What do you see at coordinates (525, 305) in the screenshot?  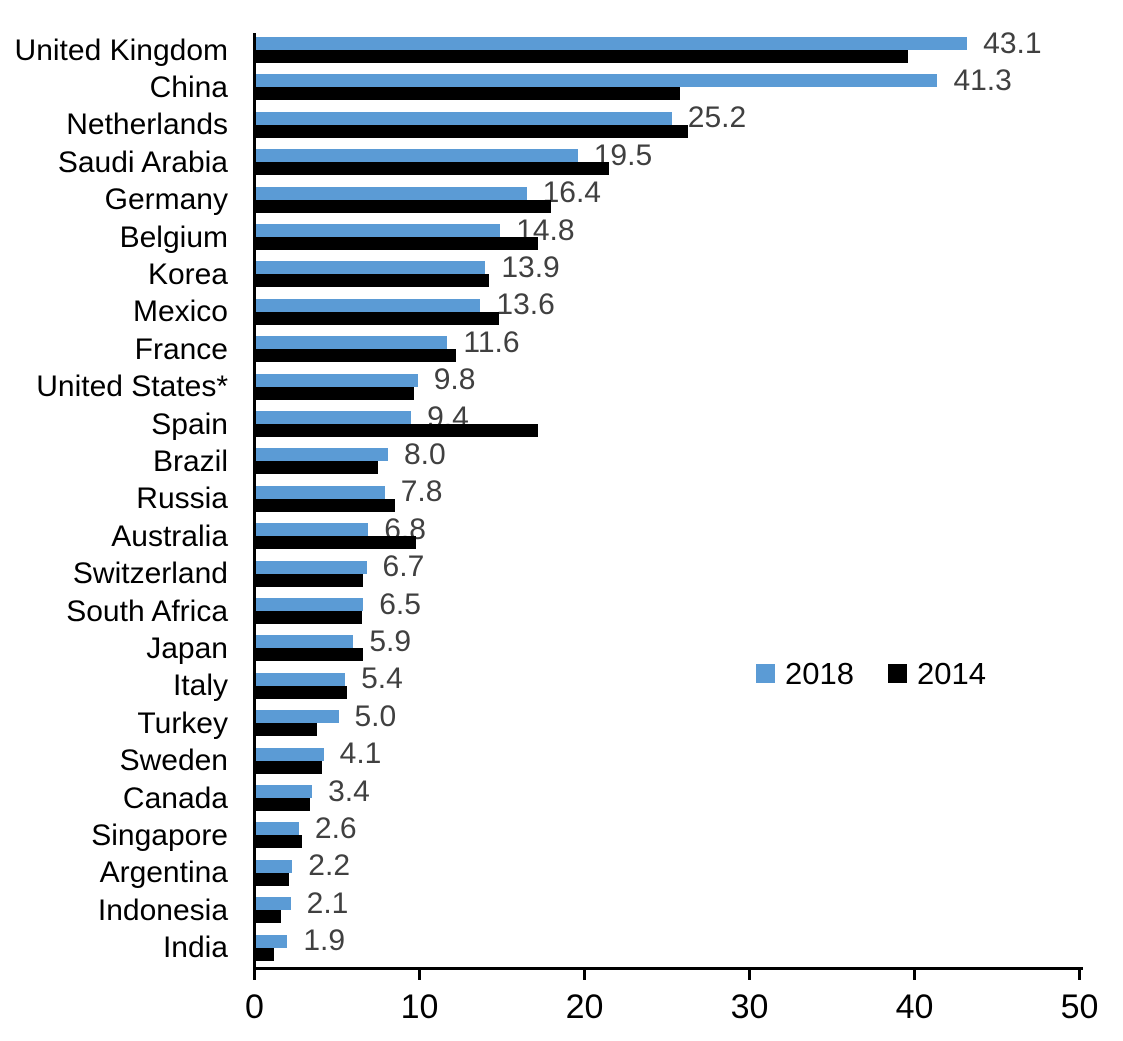 I see `value-label-2018: 13.6` at bounding box center [525, 305].